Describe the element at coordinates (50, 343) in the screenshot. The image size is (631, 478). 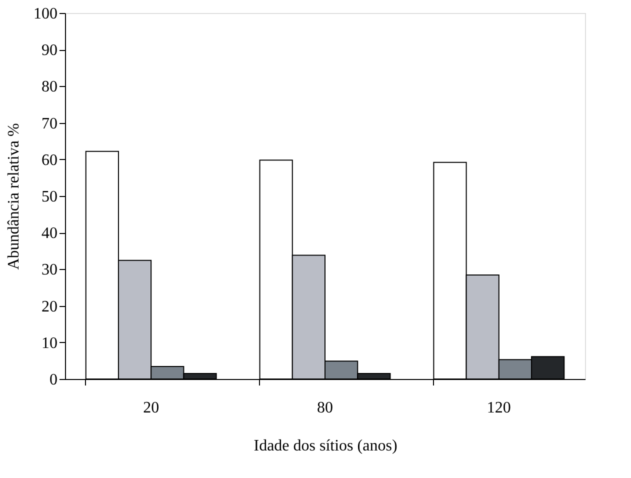
I see `y-tick-label: 10` at that location.